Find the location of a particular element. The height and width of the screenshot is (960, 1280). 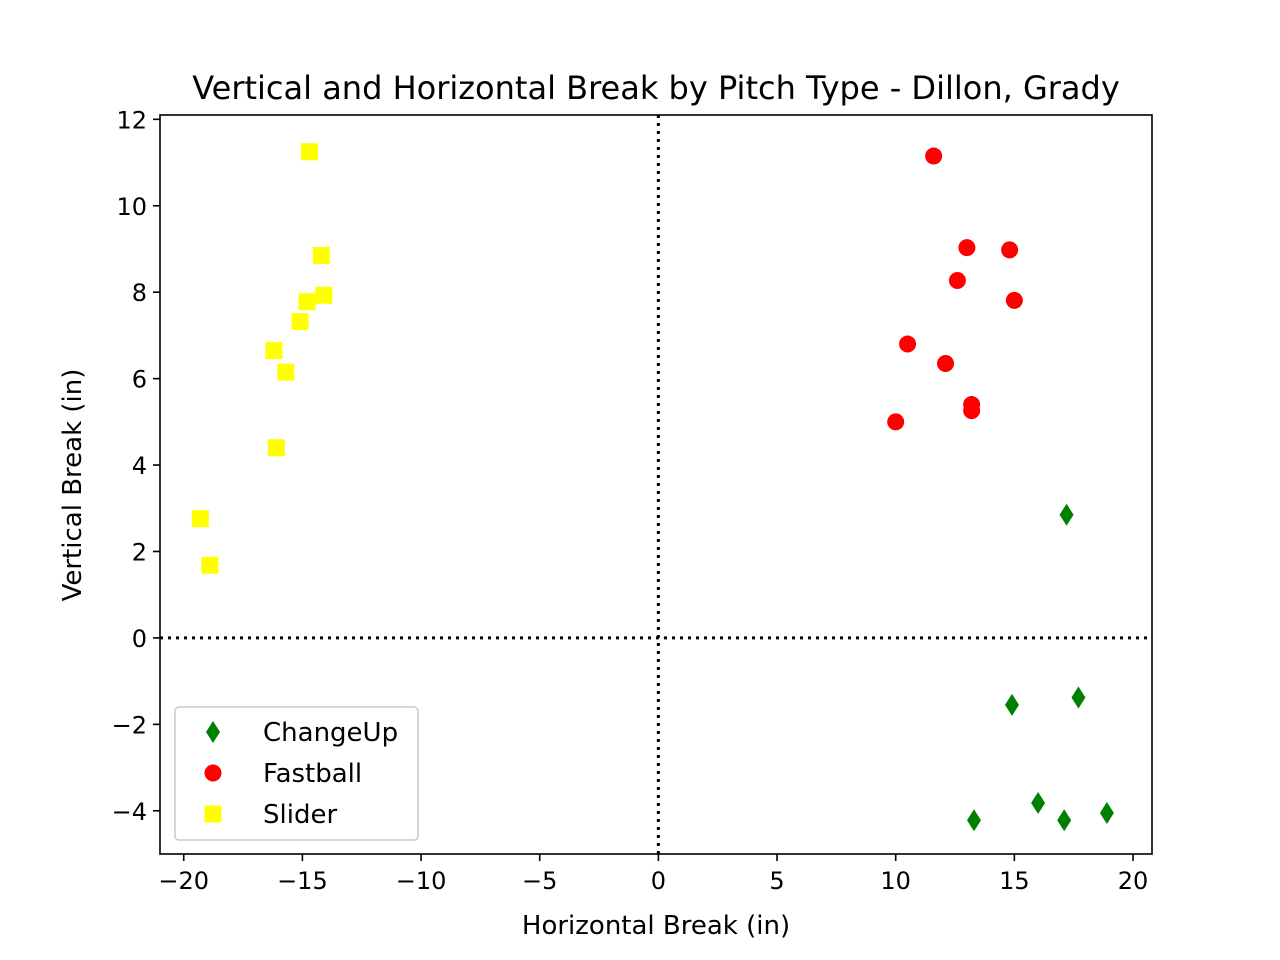

legend-marker-fastball is located at coordinates (213, 773).